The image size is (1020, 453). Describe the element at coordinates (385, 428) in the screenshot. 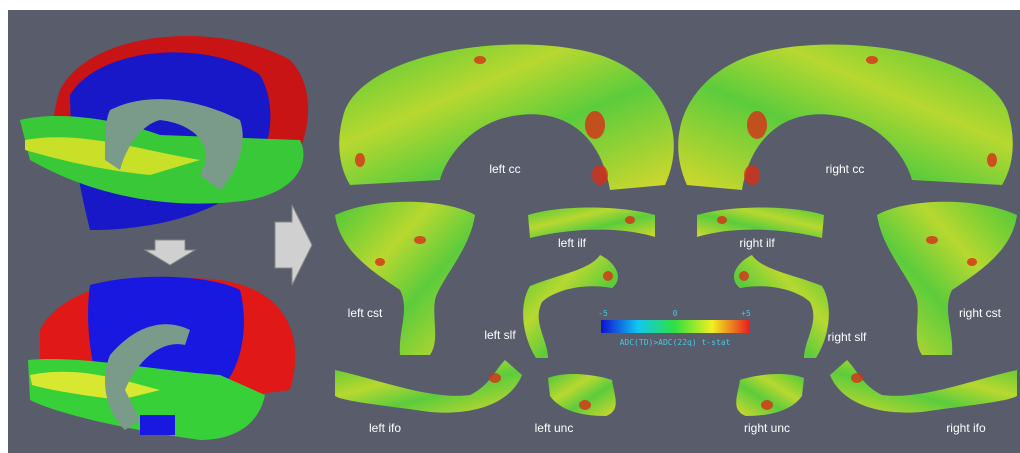

I see `label: left ifo` at that location.